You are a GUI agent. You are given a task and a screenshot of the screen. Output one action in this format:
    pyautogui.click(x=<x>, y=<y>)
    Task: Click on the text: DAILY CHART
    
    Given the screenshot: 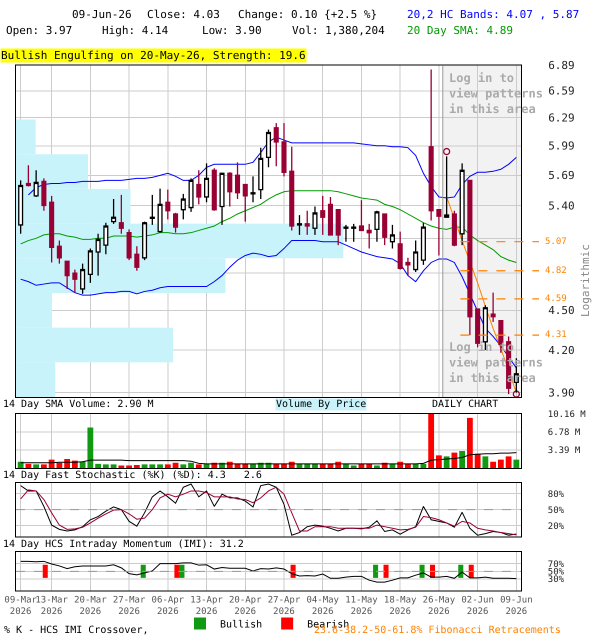 What is the action you would take?
    pyautogui.click(x=465, y=404)
    